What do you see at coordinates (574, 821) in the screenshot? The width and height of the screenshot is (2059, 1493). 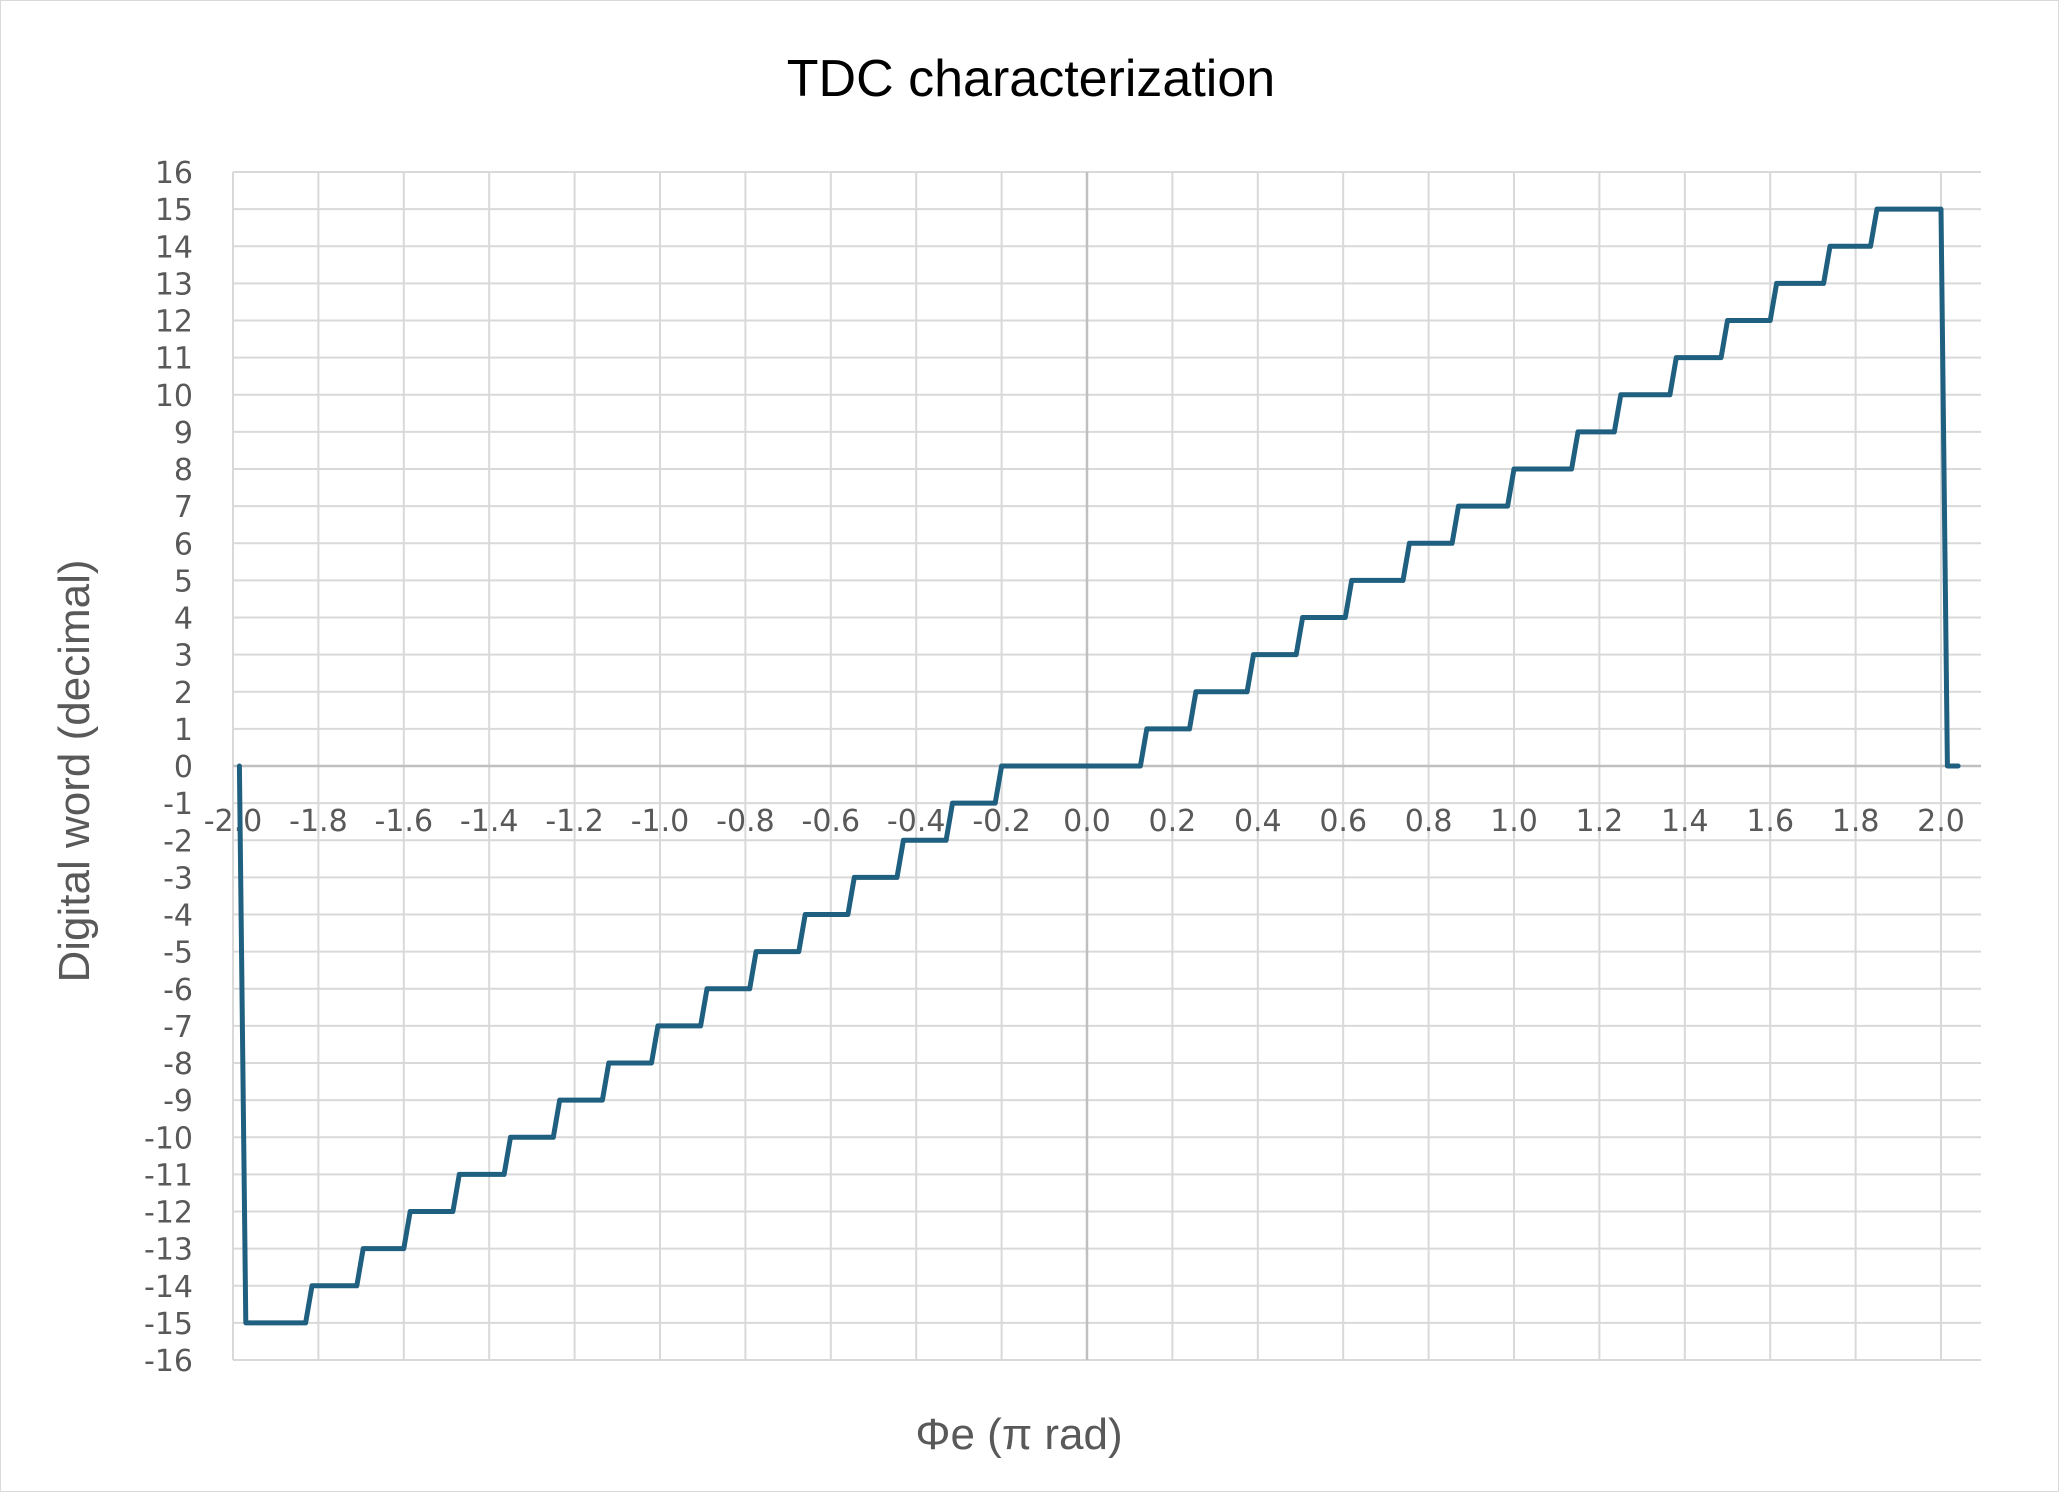 I see `x-tick-label: -1.2` at bounding box center [574, 821].